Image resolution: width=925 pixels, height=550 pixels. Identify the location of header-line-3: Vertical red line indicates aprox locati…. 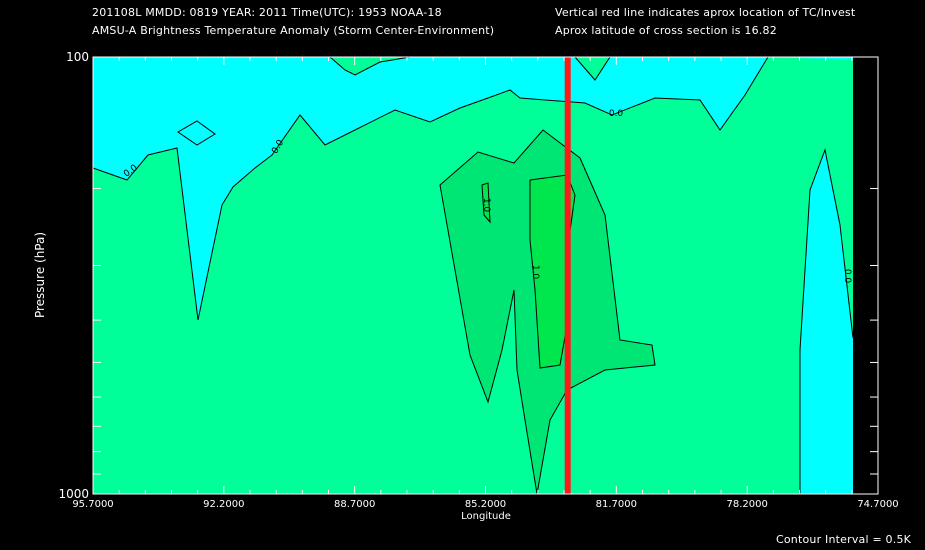
(705, 12).